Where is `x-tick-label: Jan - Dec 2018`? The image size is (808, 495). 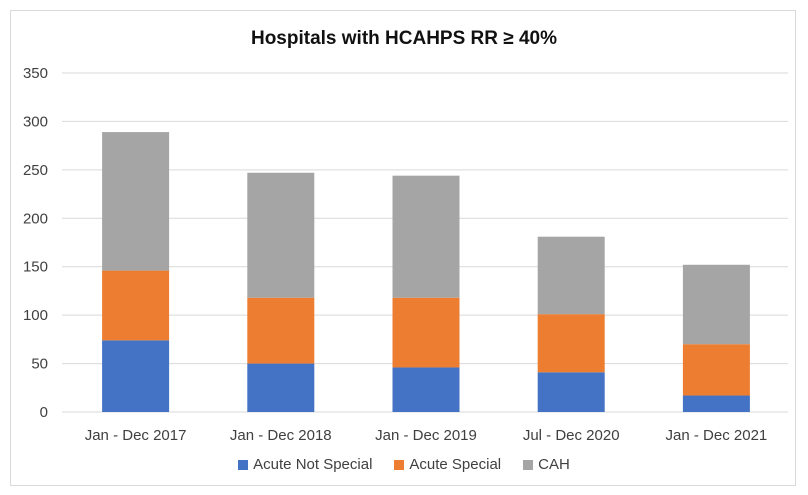 x-tick-label: Jan - Dec 2018 is located at coordinates (281, 435).